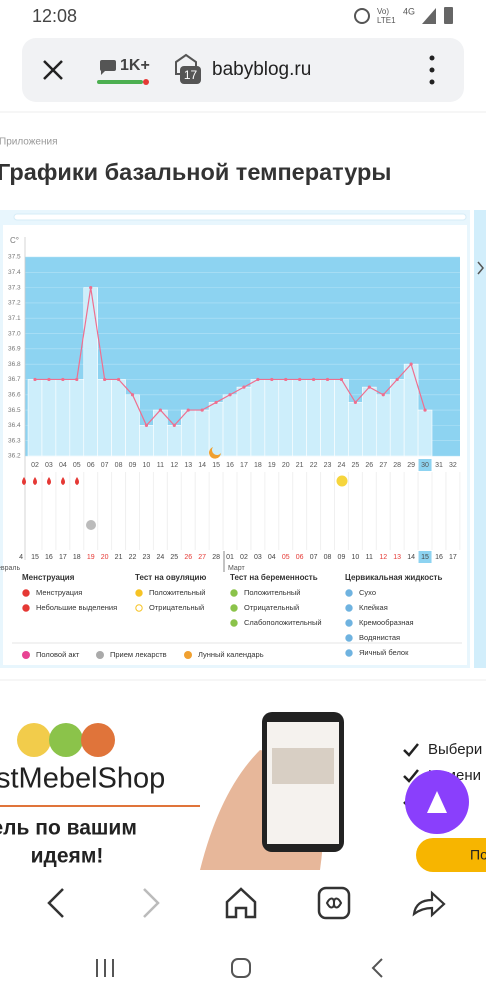  What do you see at coordinates (188, 557) in the screenshot?
I see `date-label: 26` at bounding box center [188, 557].